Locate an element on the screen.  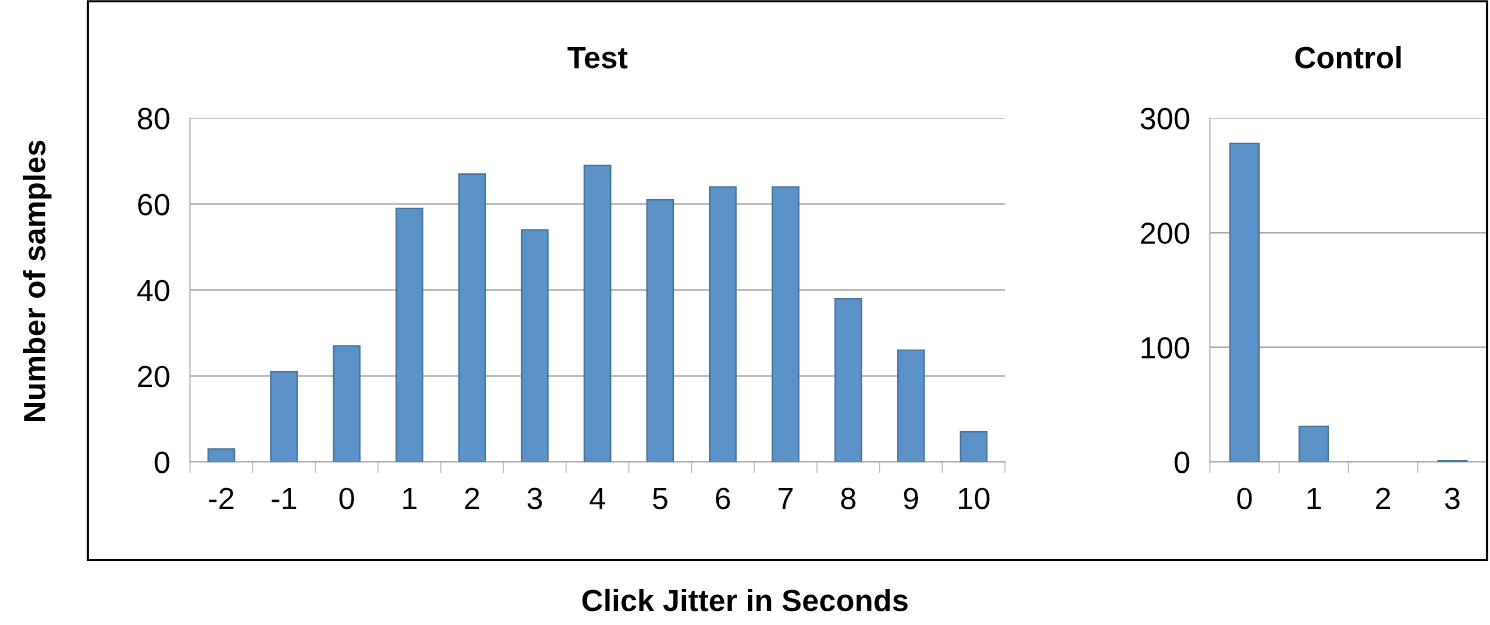
chart-title: Test is located at coordinates (597, 58).